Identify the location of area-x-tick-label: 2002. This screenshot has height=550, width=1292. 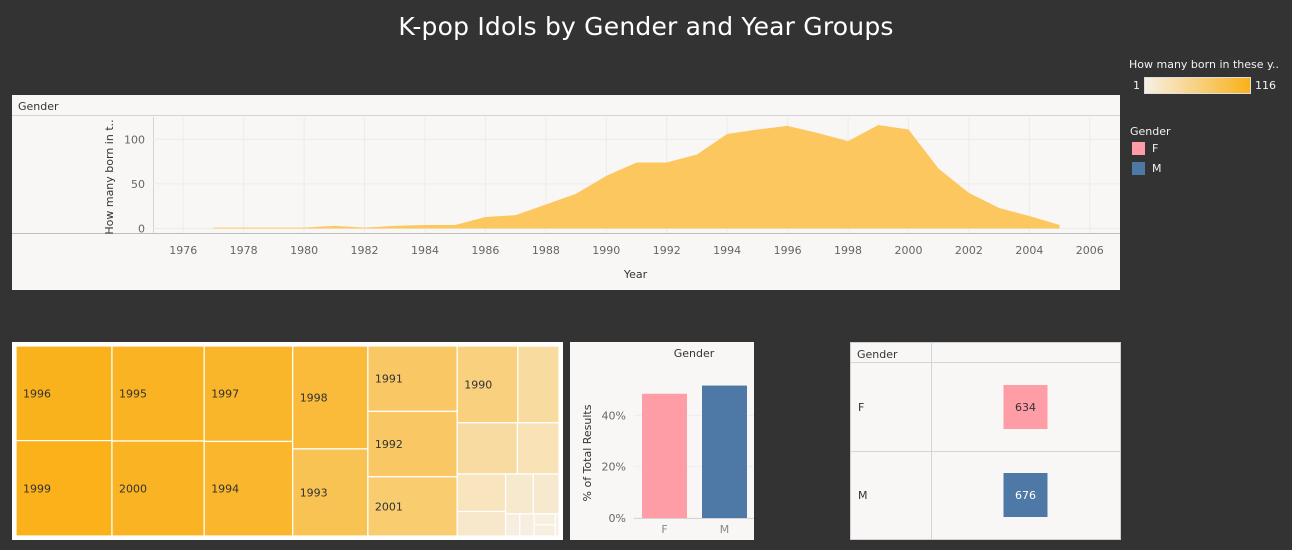
(969, 250).